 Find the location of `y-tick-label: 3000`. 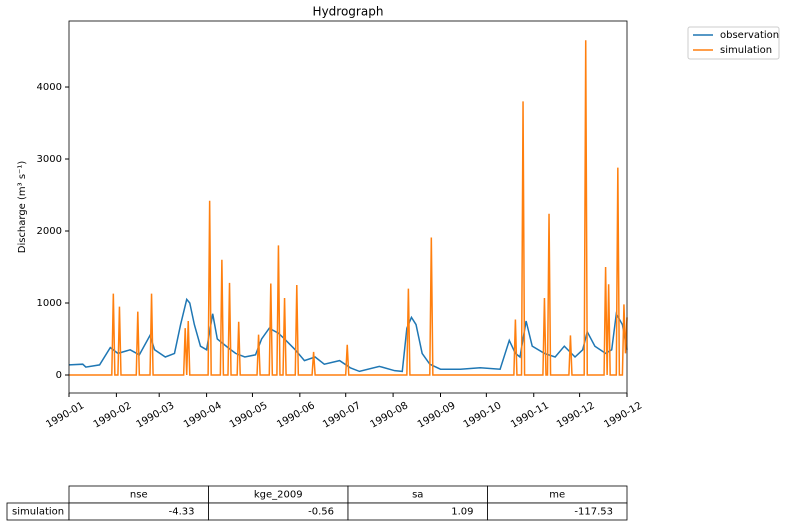

y-tick-label: 3000 is located at coordinates (49, 159).